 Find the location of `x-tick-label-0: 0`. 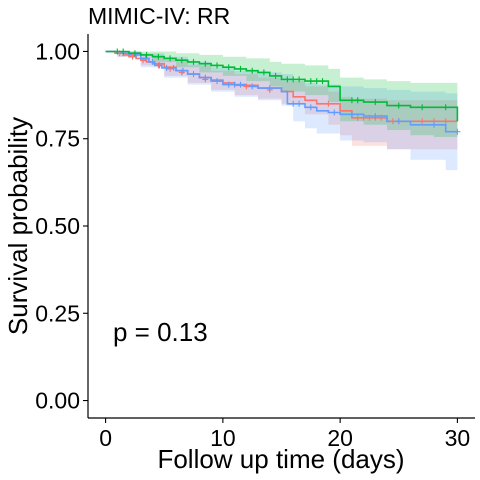

x-tick-label-0: 0 is located at coordinates (105, 438).